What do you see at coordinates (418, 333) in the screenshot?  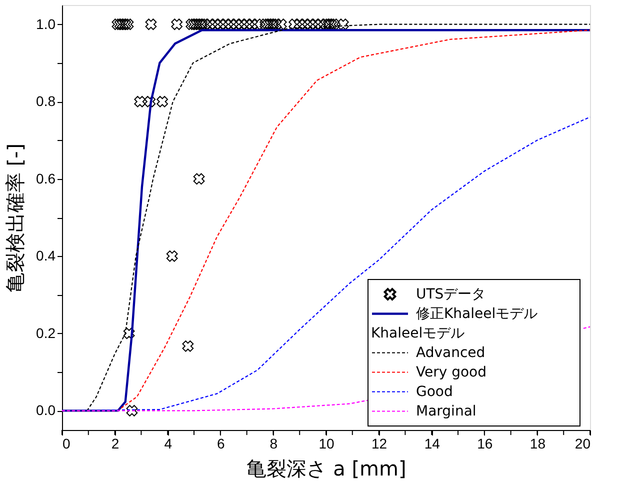 I see `annotation: Khaleelモデル` at bounding box center [418, 333].